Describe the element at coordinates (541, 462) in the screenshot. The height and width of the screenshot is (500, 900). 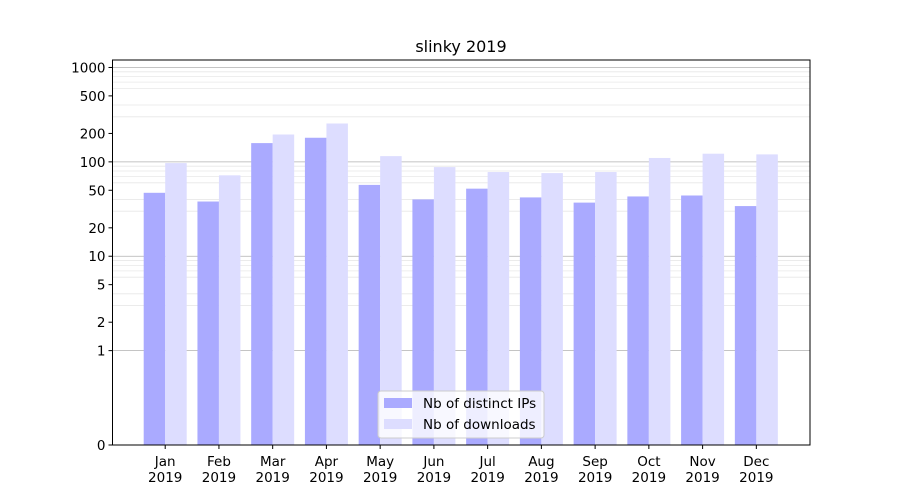
I see `x-tick-label-month: Aug` at that location.